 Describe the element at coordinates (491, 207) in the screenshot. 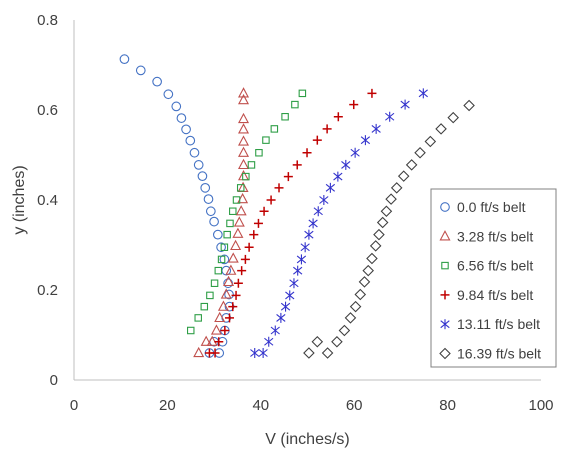

I see `legend-label: 0.0 ft/s belt` at that location.